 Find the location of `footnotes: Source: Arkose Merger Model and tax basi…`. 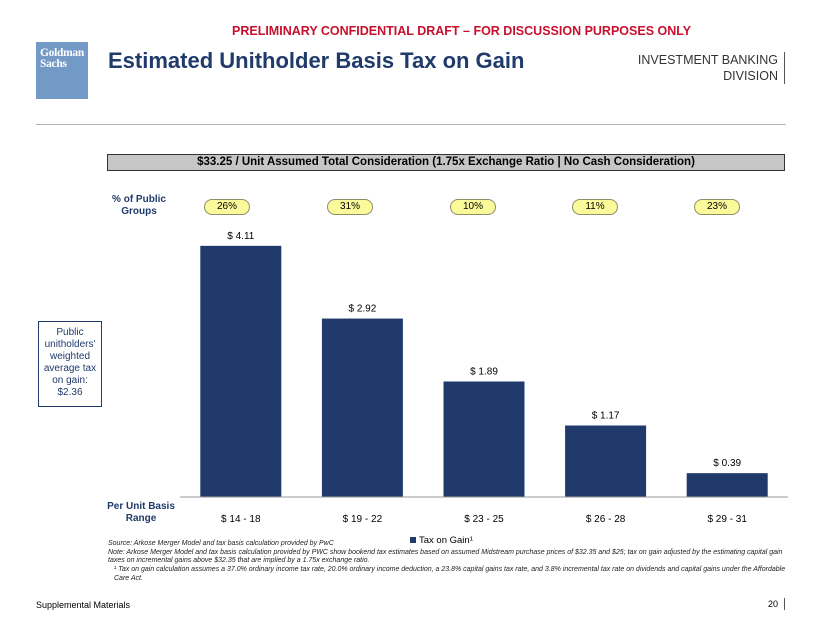

footnotes: Source: Arkose Merger Model and tax basi… is located at coordinates (448, 562).